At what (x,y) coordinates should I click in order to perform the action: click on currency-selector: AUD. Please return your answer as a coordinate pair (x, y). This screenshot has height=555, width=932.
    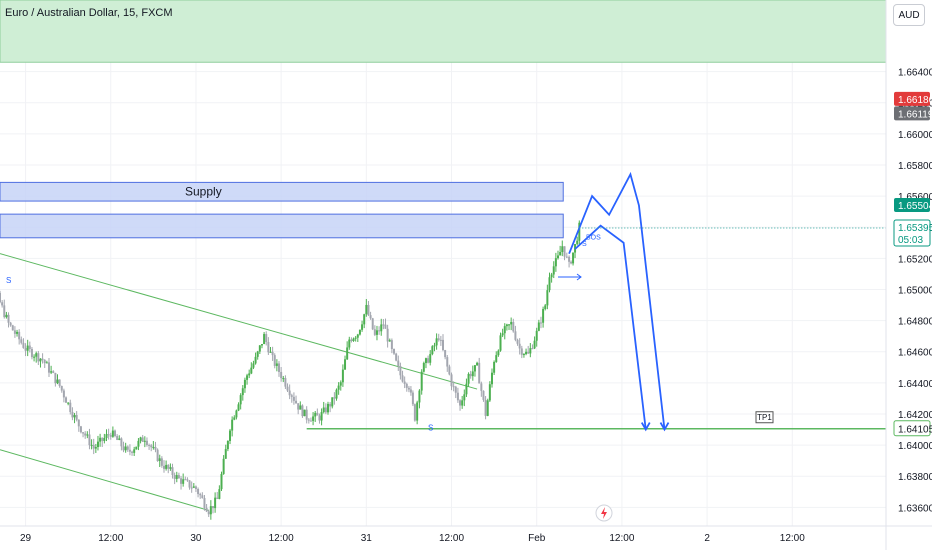
    Looking at the image, I should click on (909, 15).